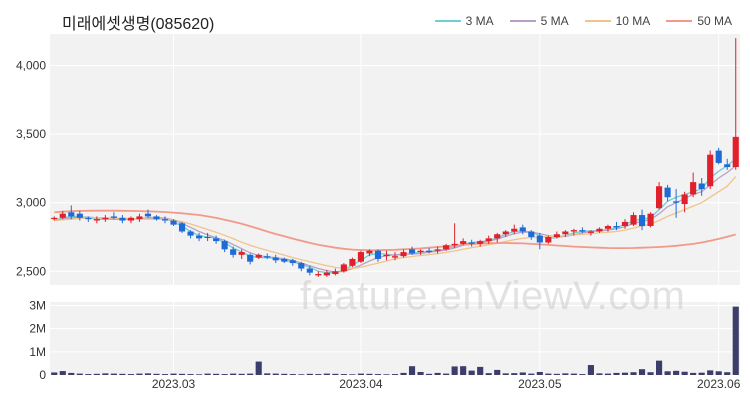  Describe the element at coordinates (138, 24) in the screenshot. I see `chart-title: 미래에셋생명(085620)` at that location.